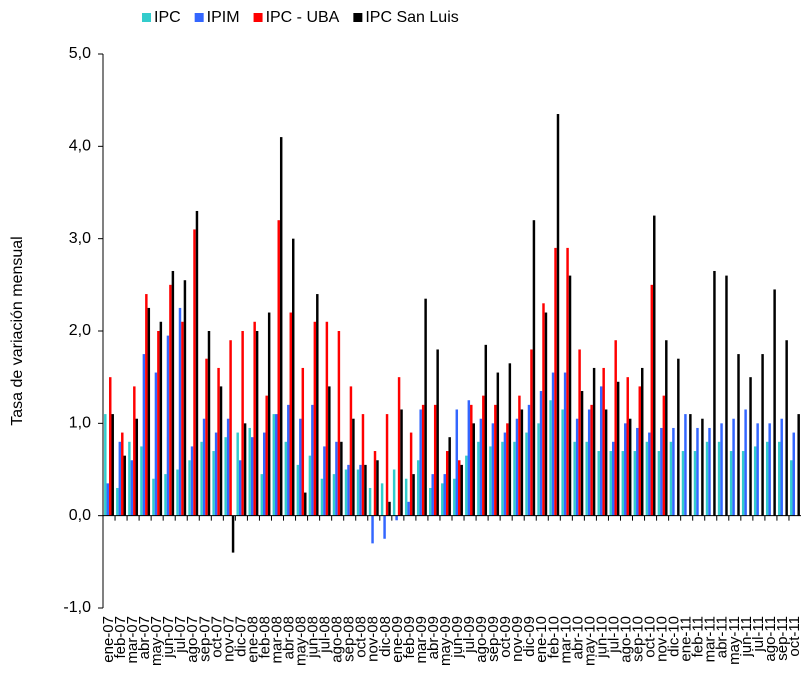  I want to click on x-tick-label: ene-07, so click(108, 639).